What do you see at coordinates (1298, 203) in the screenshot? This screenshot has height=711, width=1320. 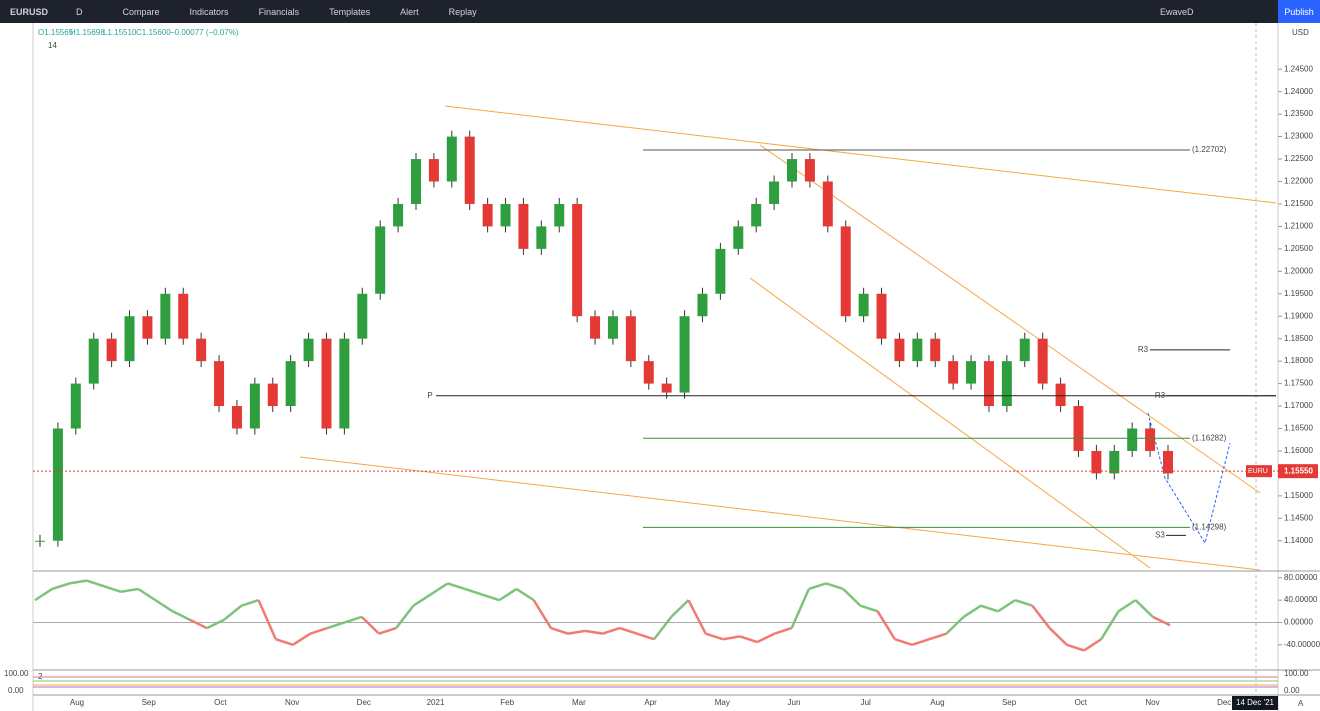 I see `y-tick-label: 1.21500` at bounding box center [1298, 203].